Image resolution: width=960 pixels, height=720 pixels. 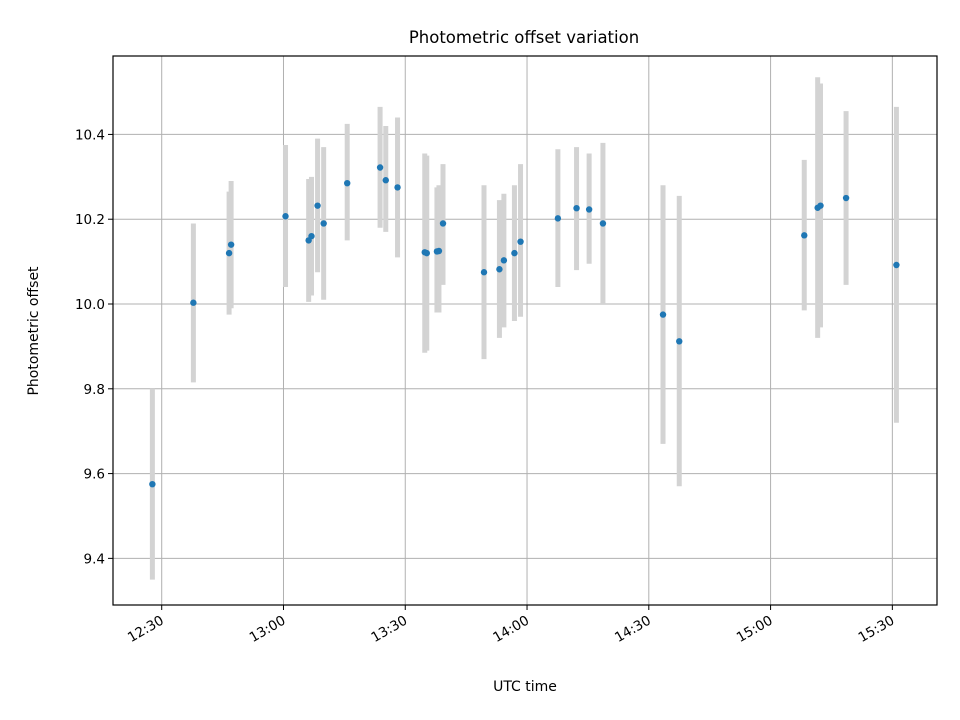 I want to click on y-tick-label: 10.0, so click(x=90, y=305).